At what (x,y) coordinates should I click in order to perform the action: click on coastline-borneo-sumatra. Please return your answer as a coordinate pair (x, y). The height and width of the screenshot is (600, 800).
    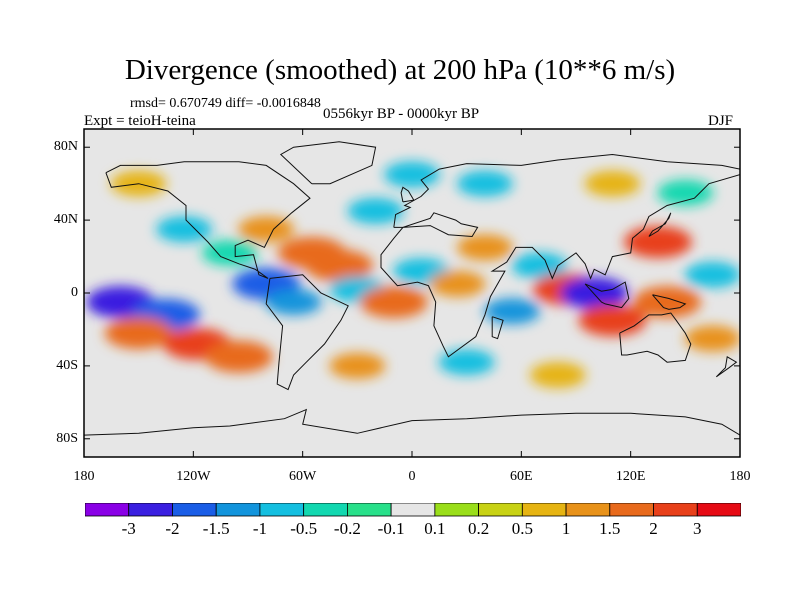
    Looking at the image, I should click on (607, 295).